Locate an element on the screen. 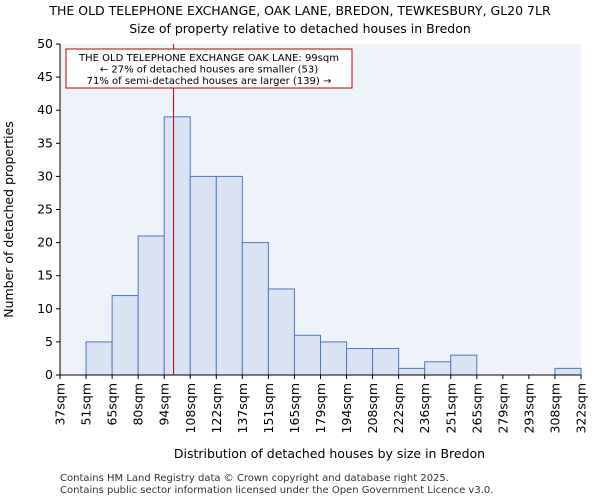  x-tick-label: 137sqm is located at coordinates (242, 408).